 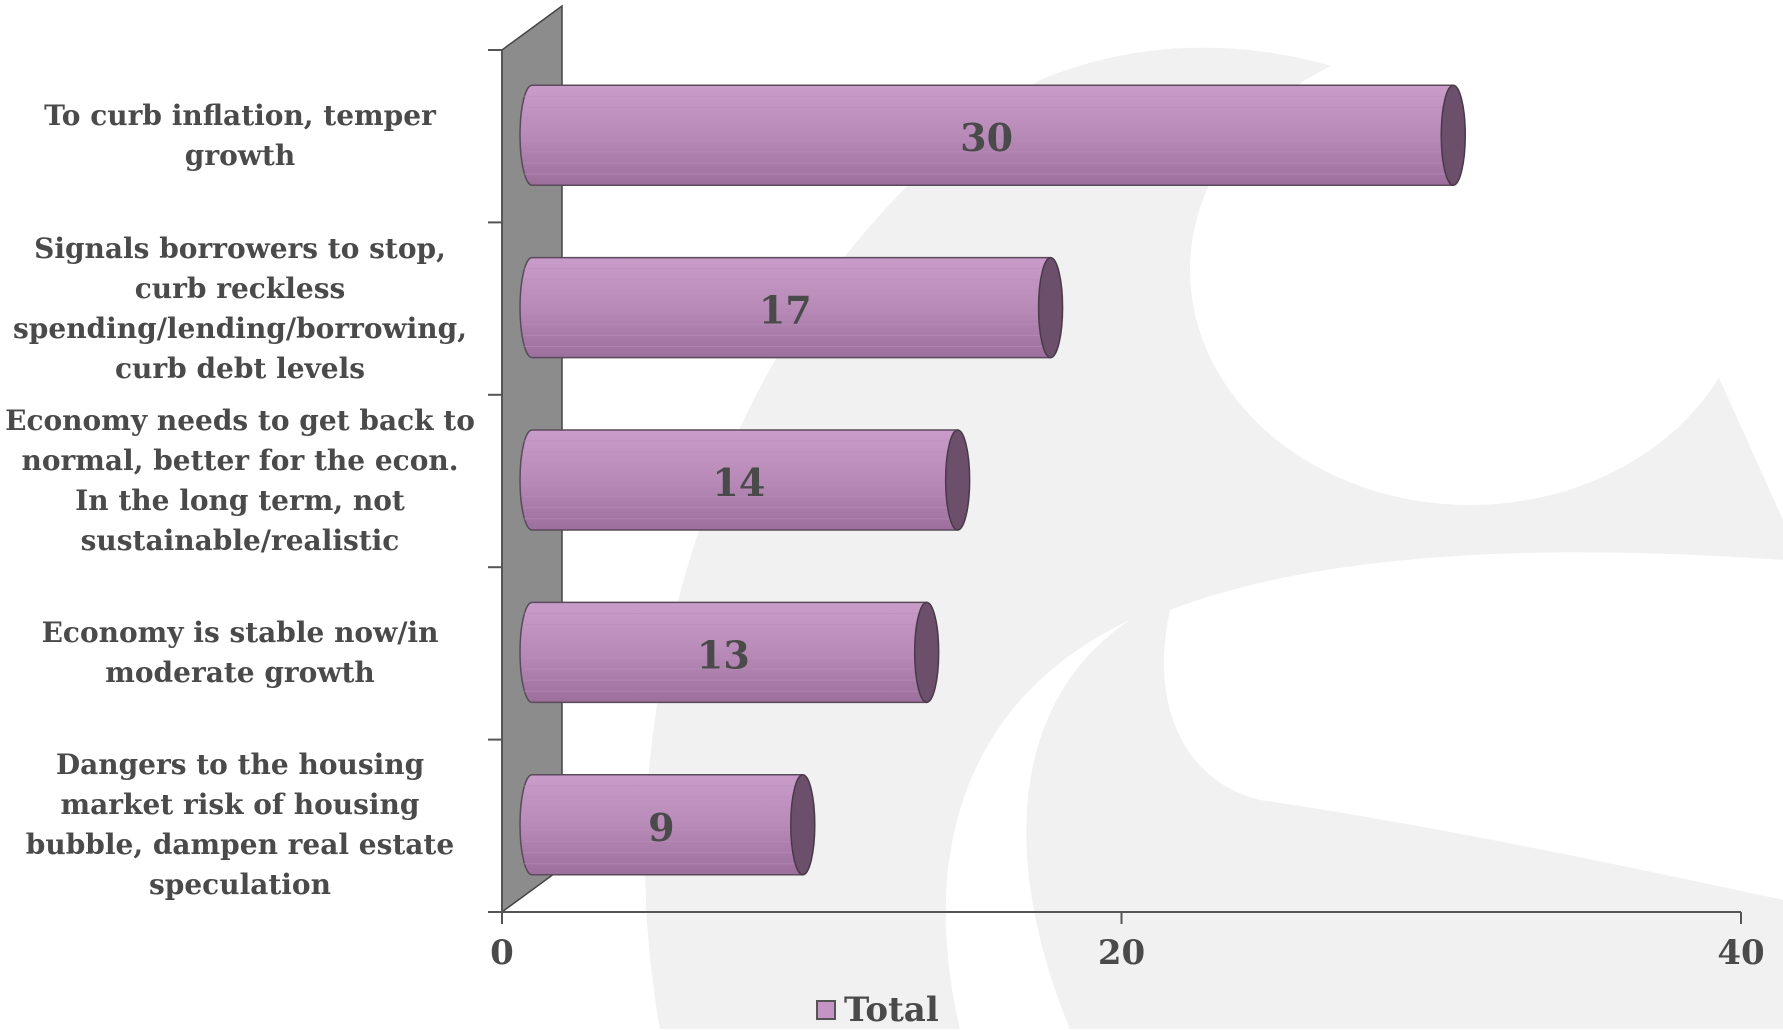 What do you see at coordinates (502, 953) in the screenshot?
I see `x-tick-label: 0` at bounding box center [502, 953].